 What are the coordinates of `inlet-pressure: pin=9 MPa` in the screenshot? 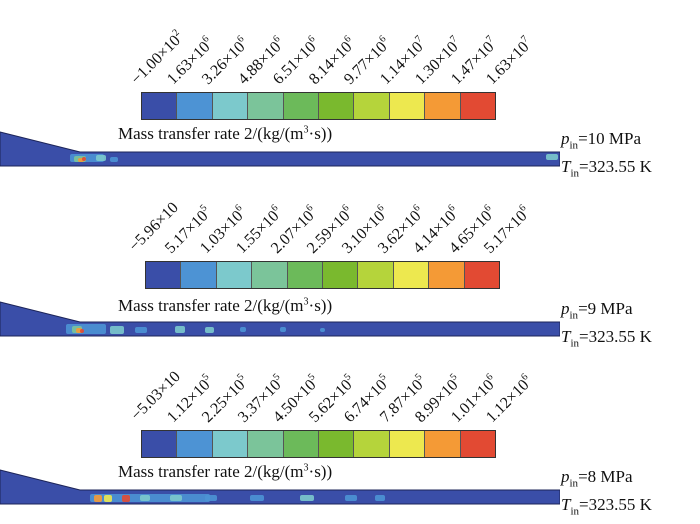 It's located at (606, 312).